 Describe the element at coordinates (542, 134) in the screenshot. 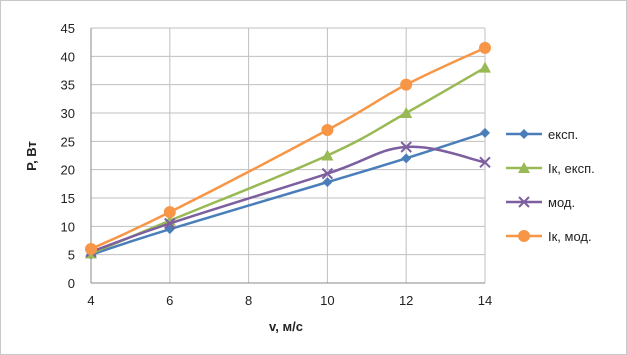

I see `legend-item: експ.` at that location.